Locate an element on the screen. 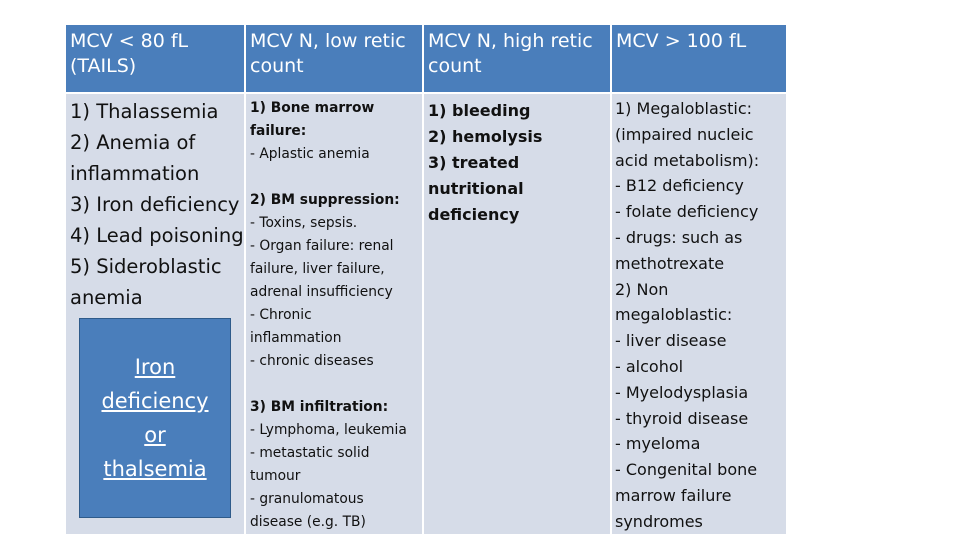 The image size is (960, 540). header-mcv-high: MCV > 100 fL is located at coordinates (699, 59).